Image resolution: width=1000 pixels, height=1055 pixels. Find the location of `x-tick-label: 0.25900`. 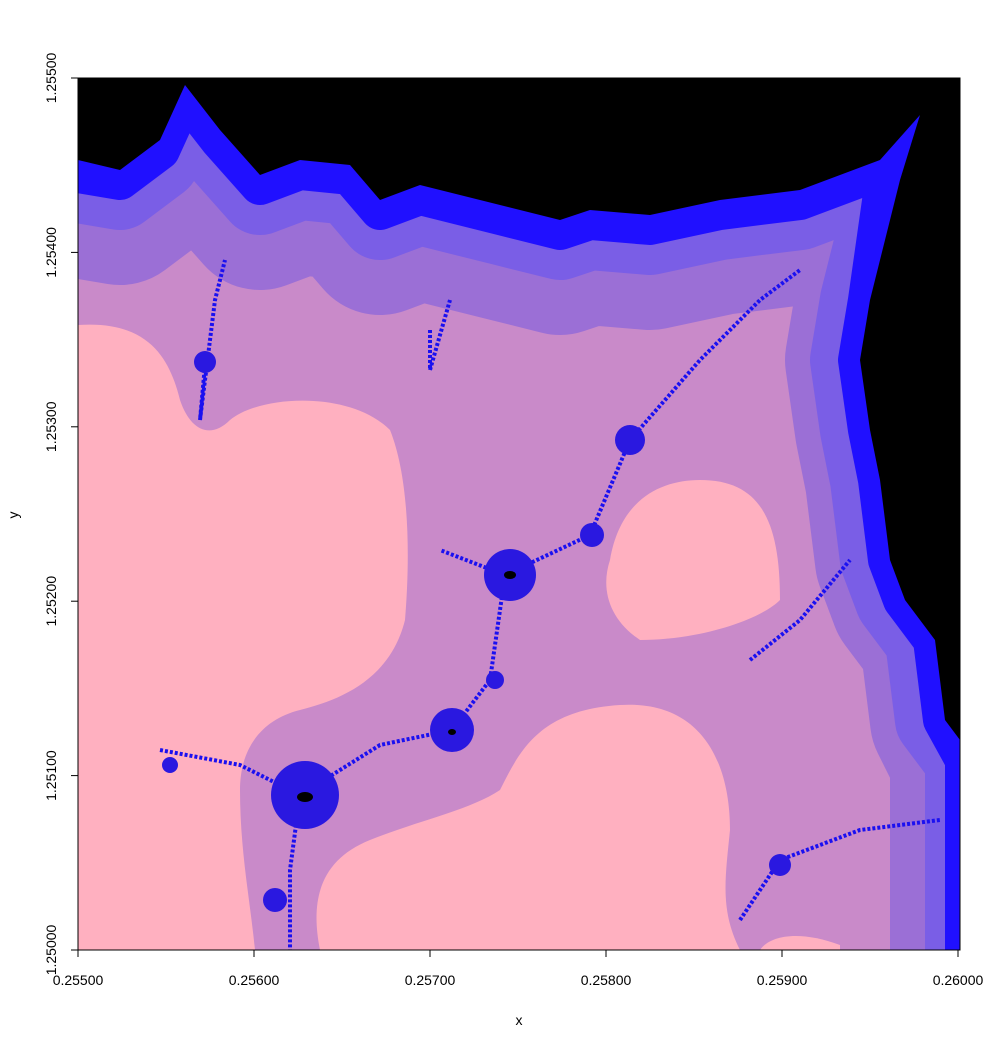

x-tick-label: 0.25900 is located at coordinates (782, 980).